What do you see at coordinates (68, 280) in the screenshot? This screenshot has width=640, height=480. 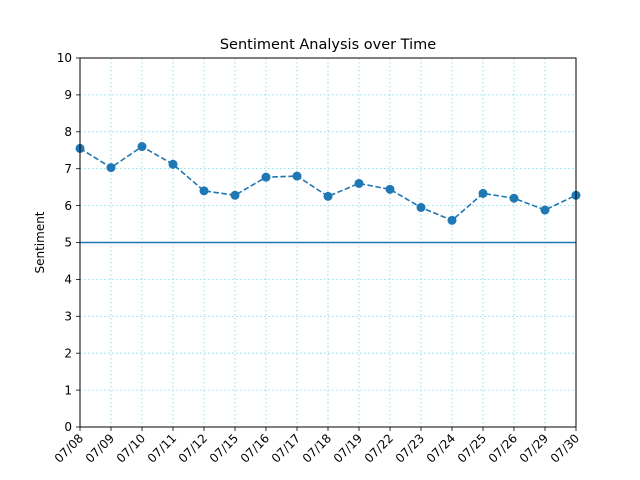 I see `y-tick-label: 4` at bounding box center [68, 280].